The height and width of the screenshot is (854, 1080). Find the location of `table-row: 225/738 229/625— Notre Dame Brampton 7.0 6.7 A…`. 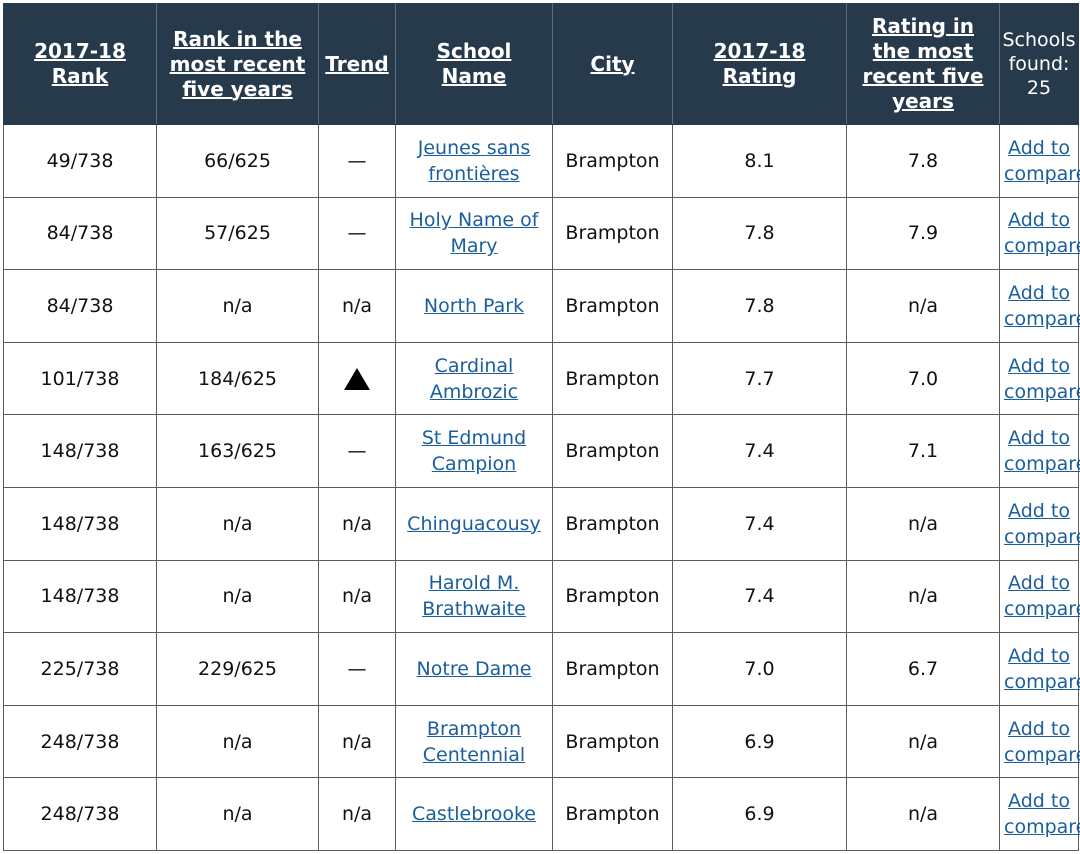

table-row: 225/738 229/625— Notre Dame Brampton 7.0 6.7 A… is located at coordinates (541, 669).